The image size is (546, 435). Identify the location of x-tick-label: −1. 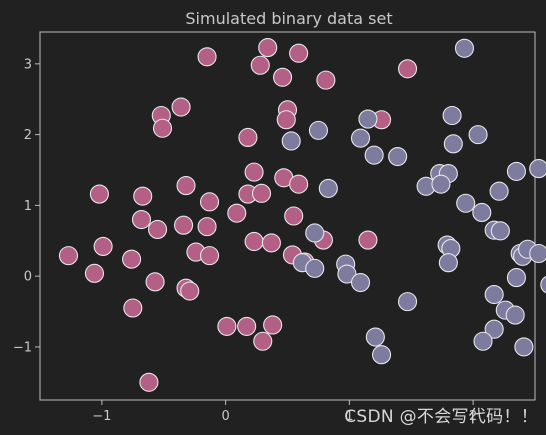
(101, 416).